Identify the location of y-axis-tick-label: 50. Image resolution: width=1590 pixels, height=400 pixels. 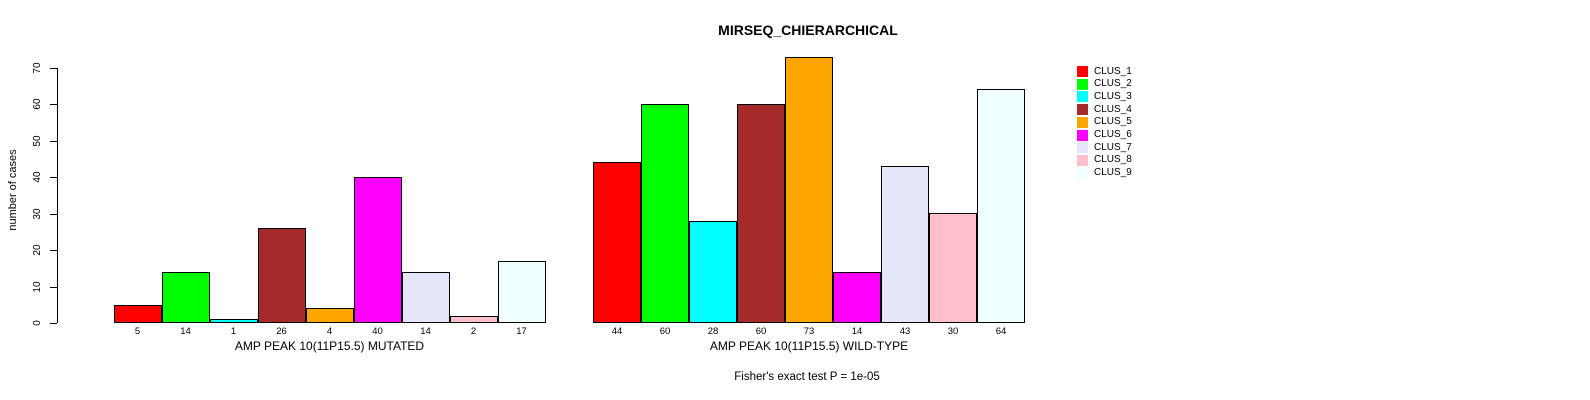
(37, 141).